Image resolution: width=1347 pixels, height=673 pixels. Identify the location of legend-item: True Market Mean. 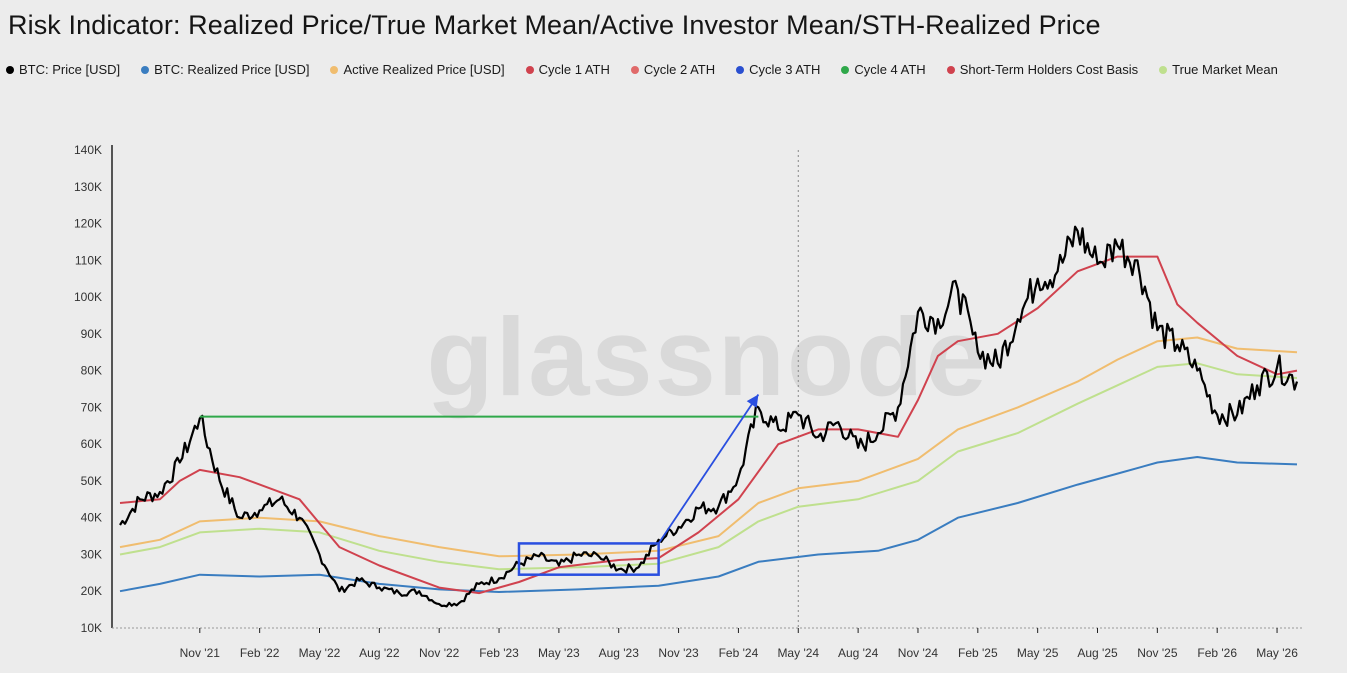
(1218, 69).